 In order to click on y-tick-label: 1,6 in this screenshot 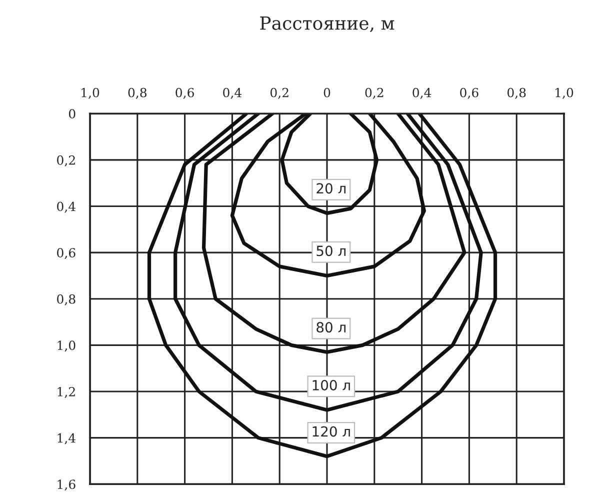, I will do `click(67, 485)`.